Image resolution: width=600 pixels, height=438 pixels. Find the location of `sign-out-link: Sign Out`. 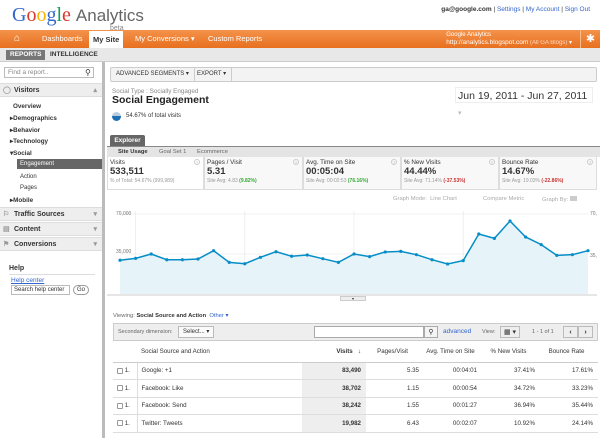

sign-out-link: Sign Out is located at coordinates (577, 9).